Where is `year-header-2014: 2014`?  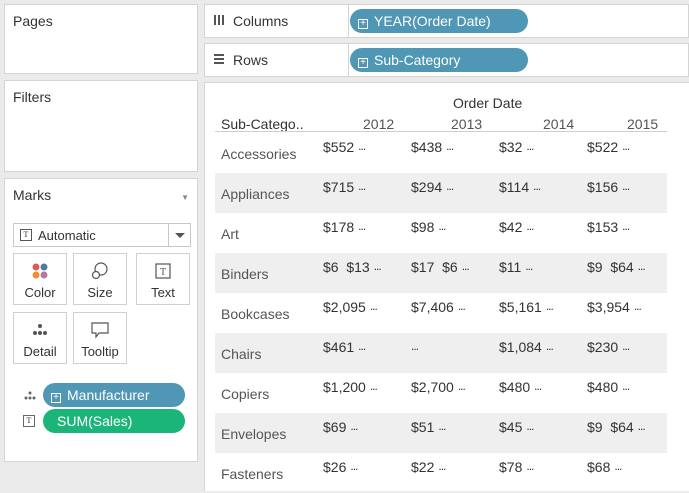 year-header-2014: 2014 is located at coordinates (559, 124).